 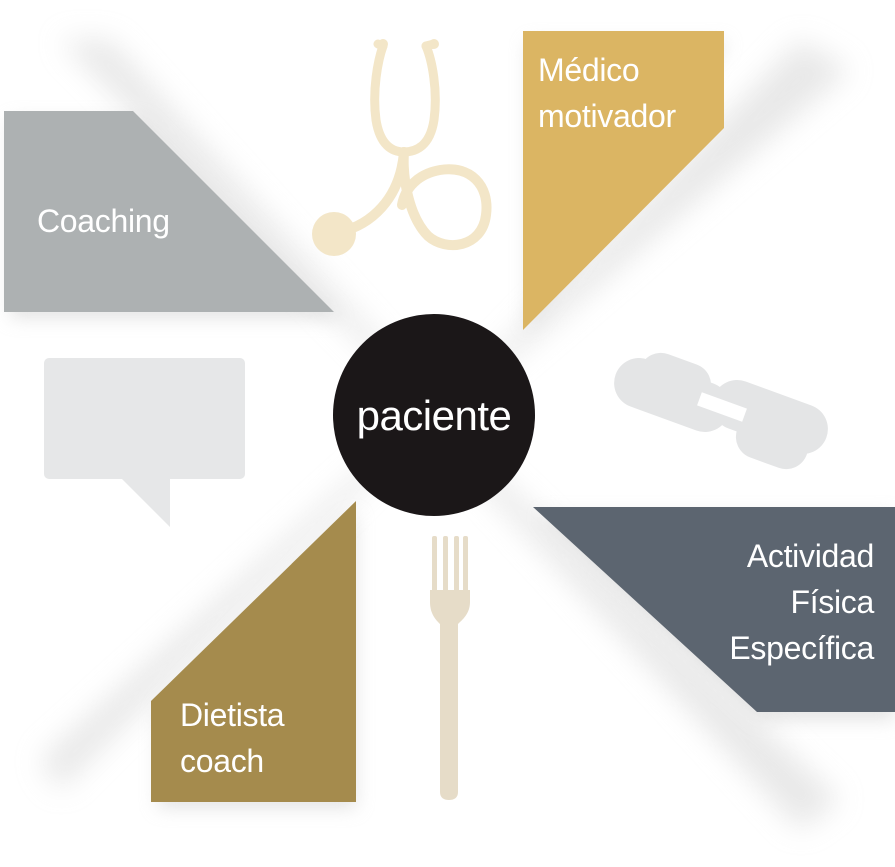 I want to click on sector-label-dietista: Dietista coach, so click(x=232, y=738).